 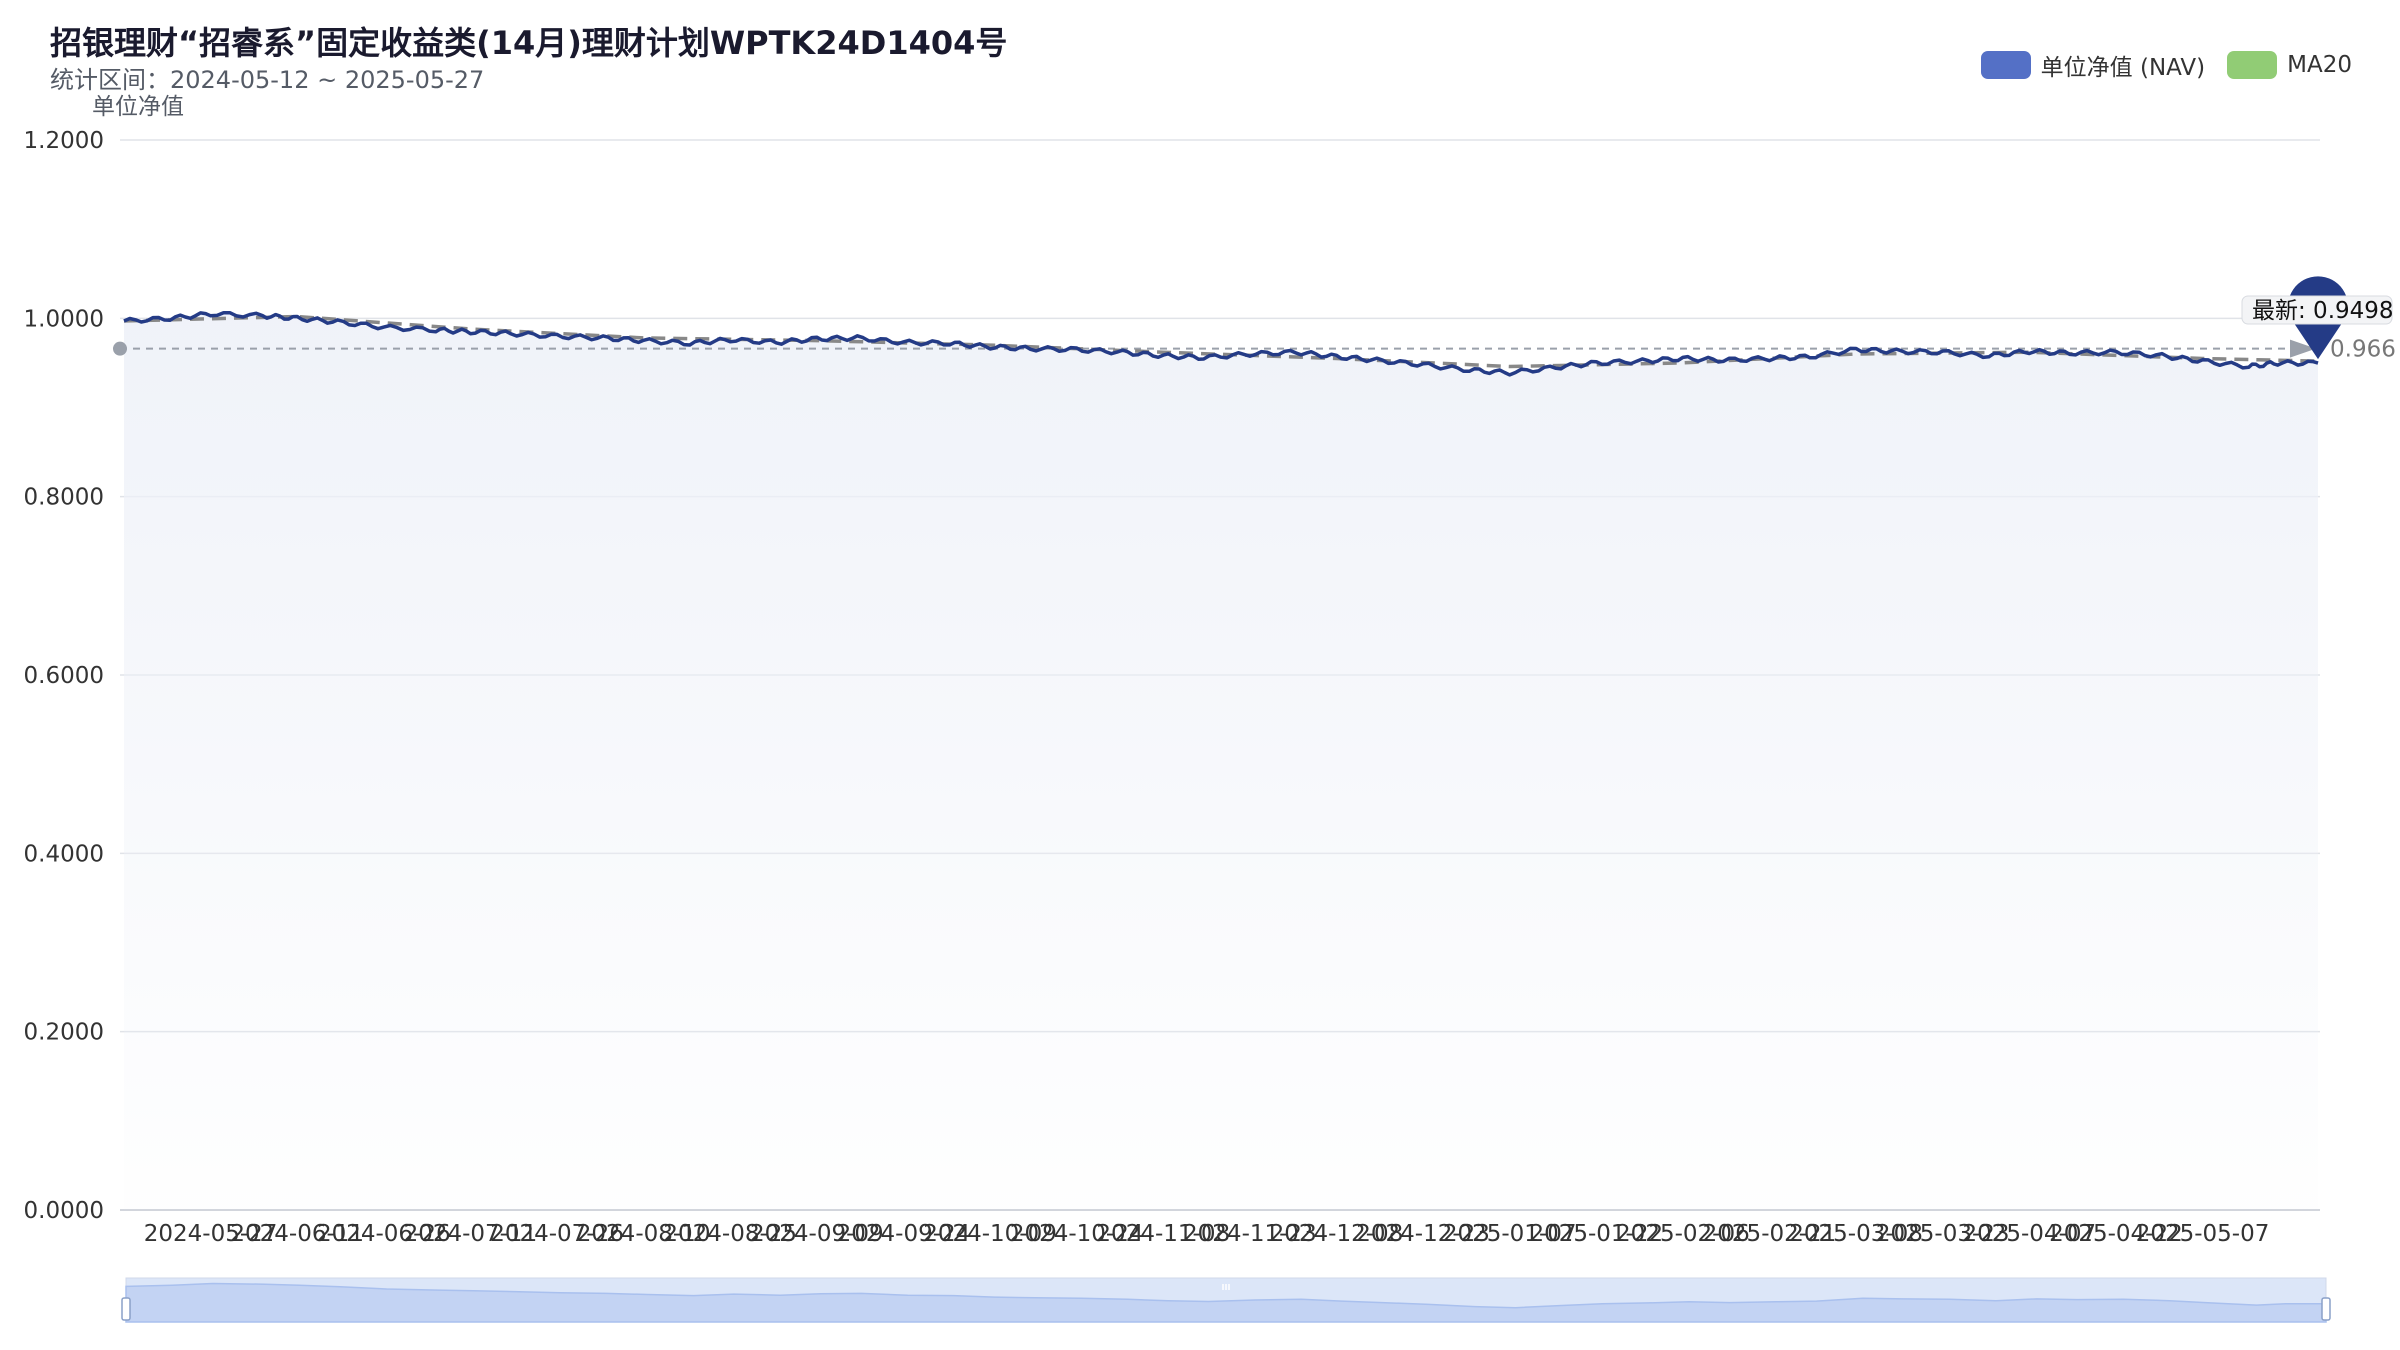 I want to click on x-tick-label: 2024-08-25, so click(x=730, y=1234).